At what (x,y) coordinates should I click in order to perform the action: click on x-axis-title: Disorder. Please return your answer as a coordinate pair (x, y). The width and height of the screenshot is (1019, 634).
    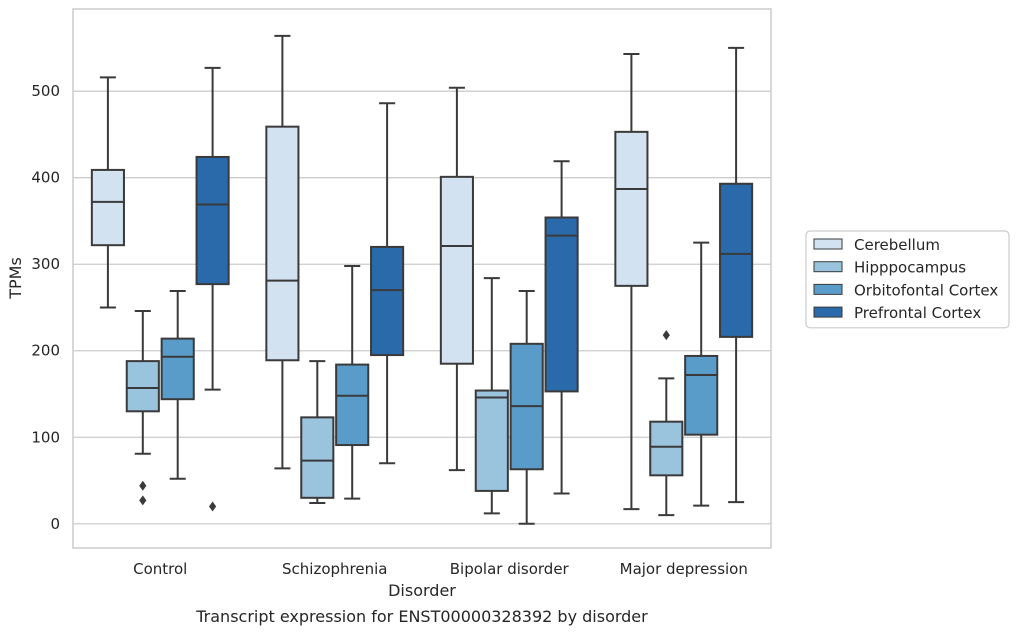
    Looking at the image, I should click on (422, 590).